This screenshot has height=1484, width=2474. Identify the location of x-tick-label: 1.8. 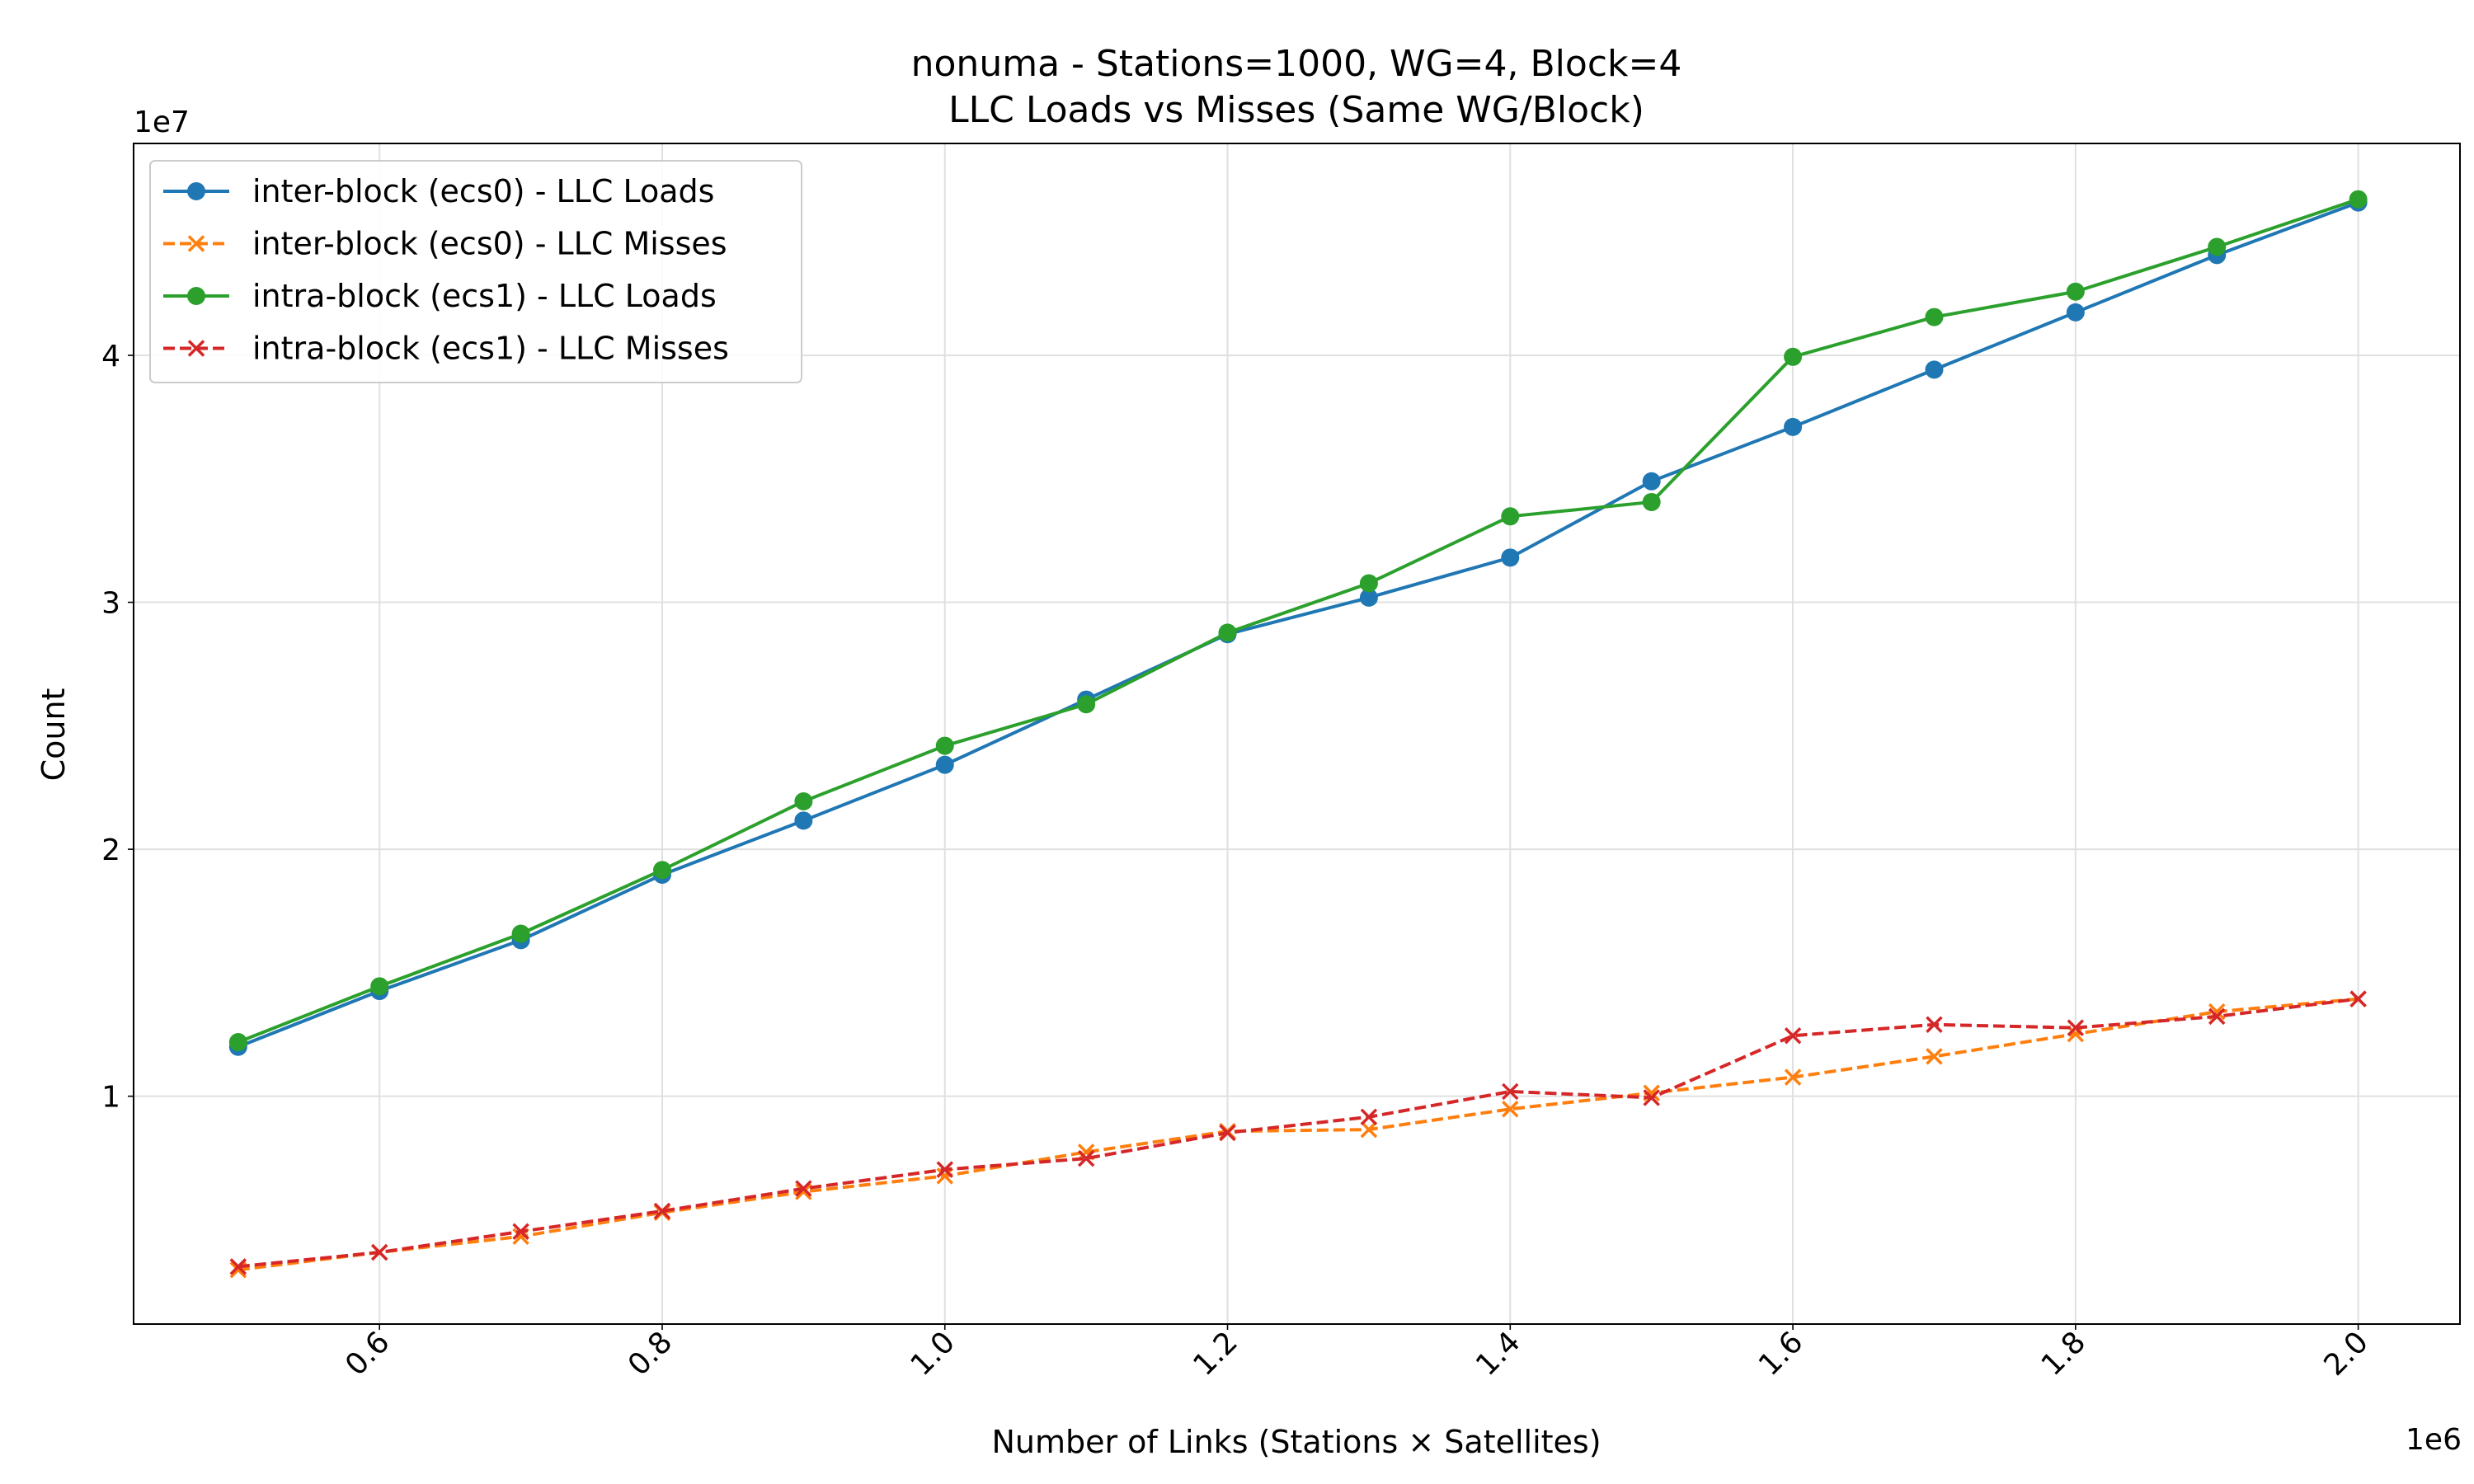
(2063, 1353).